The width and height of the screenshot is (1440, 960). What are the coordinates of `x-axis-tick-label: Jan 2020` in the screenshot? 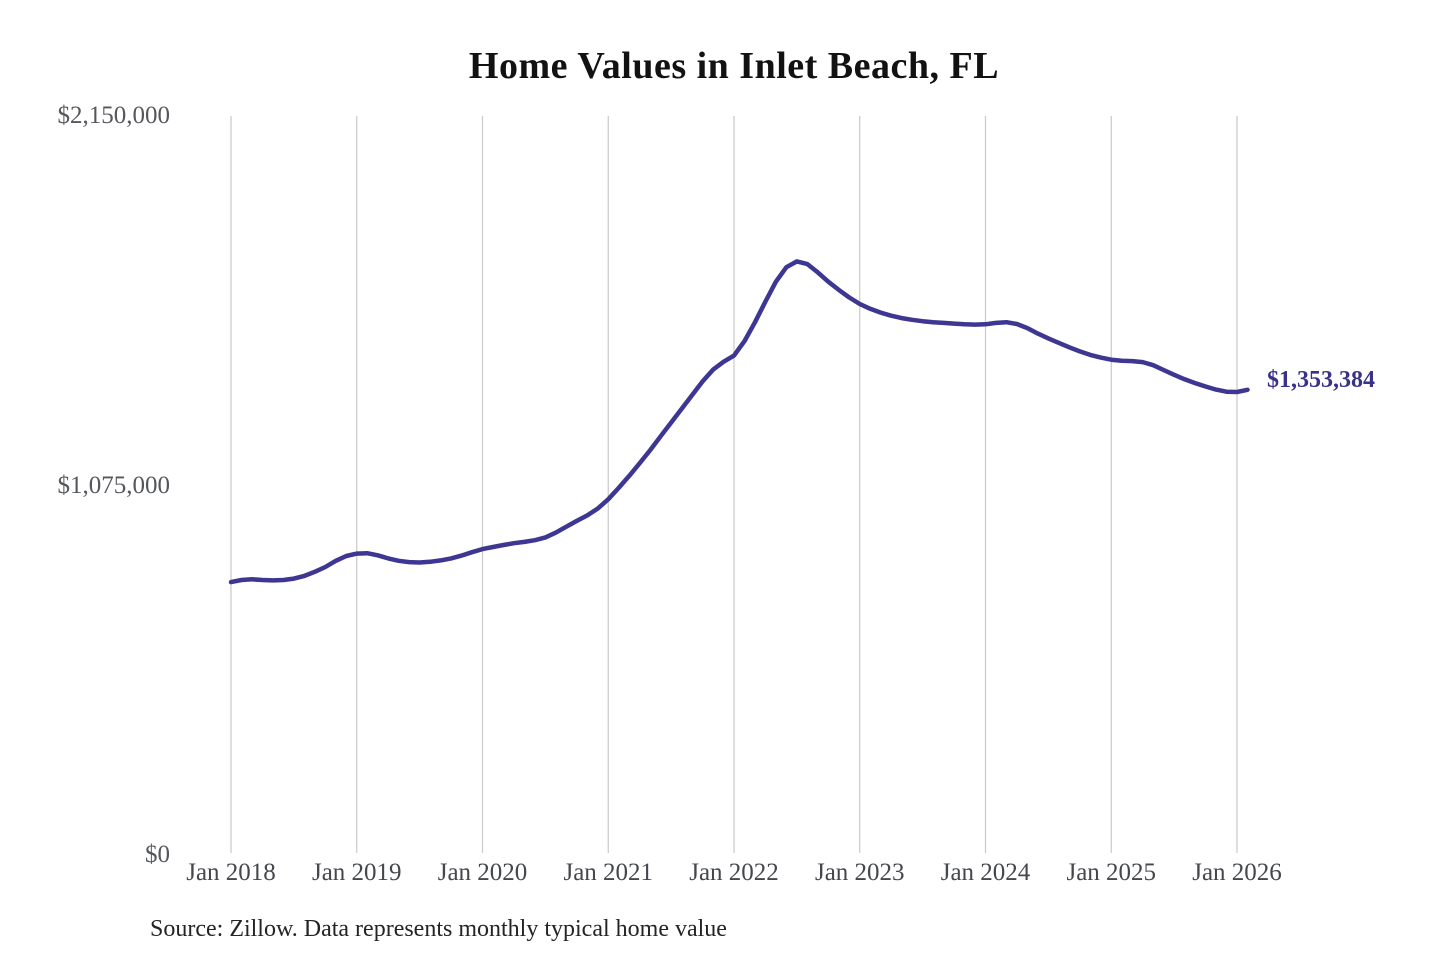 It's located at (482, 872).